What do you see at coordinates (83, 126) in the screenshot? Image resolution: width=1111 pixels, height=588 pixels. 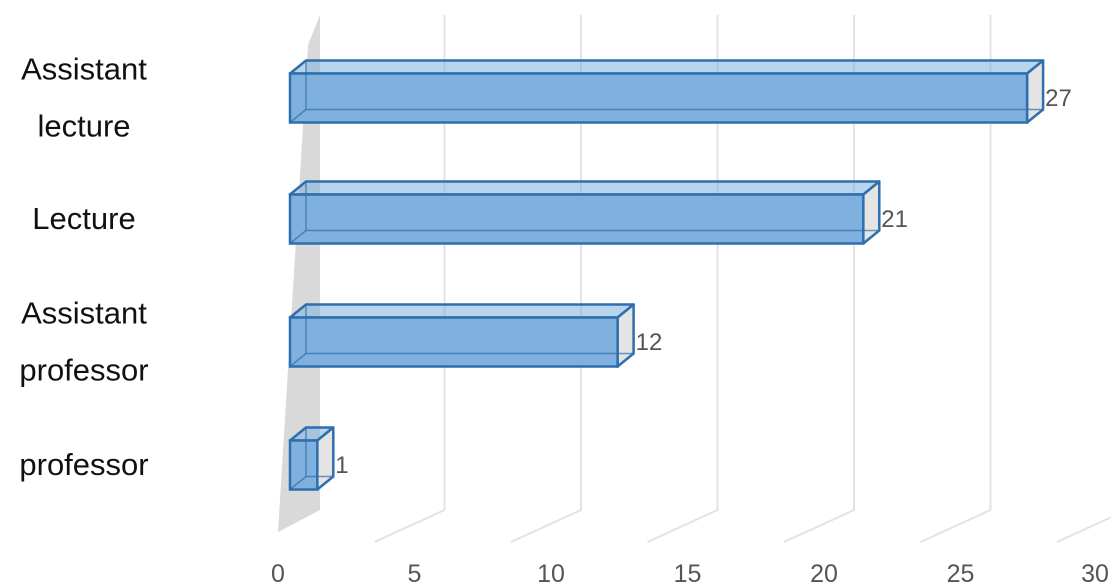 I see `category-label: lecture` at bounding box center [83, 126].